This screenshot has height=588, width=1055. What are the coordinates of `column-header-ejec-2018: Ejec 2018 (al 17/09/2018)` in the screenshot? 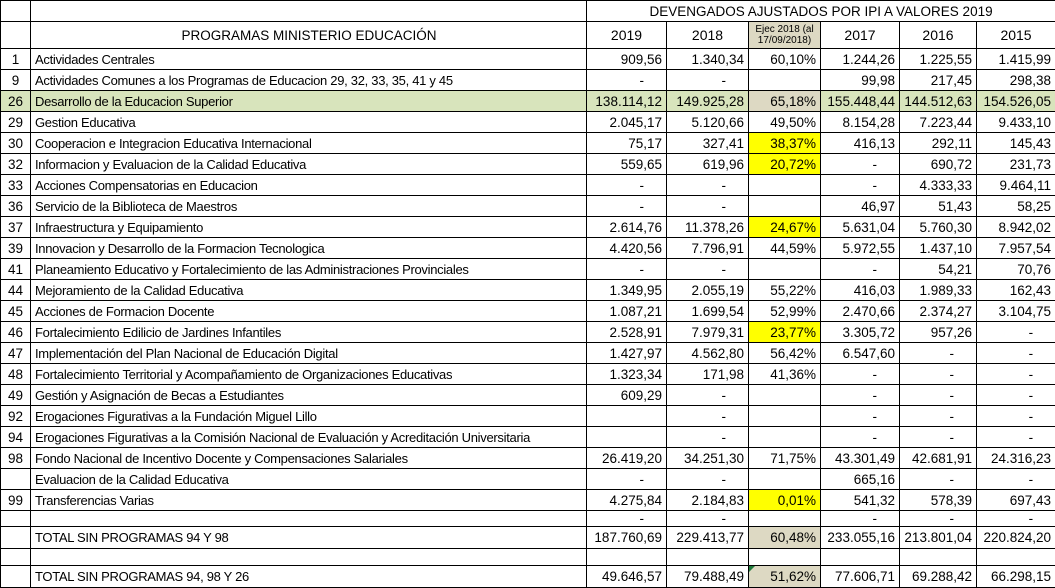 It's located at (785, 35).